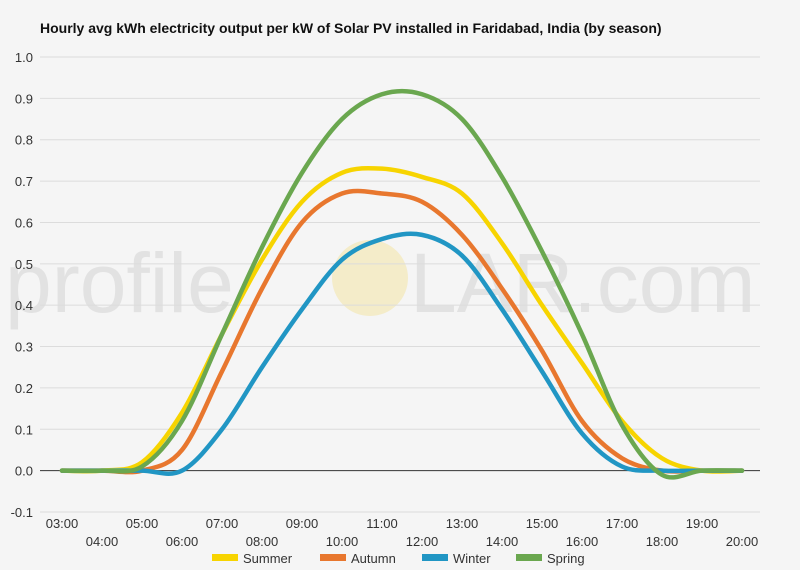 The height and width of the screenshot is (570, 800). I want to click on x-tick-label: 06:00, so click(182, 541).